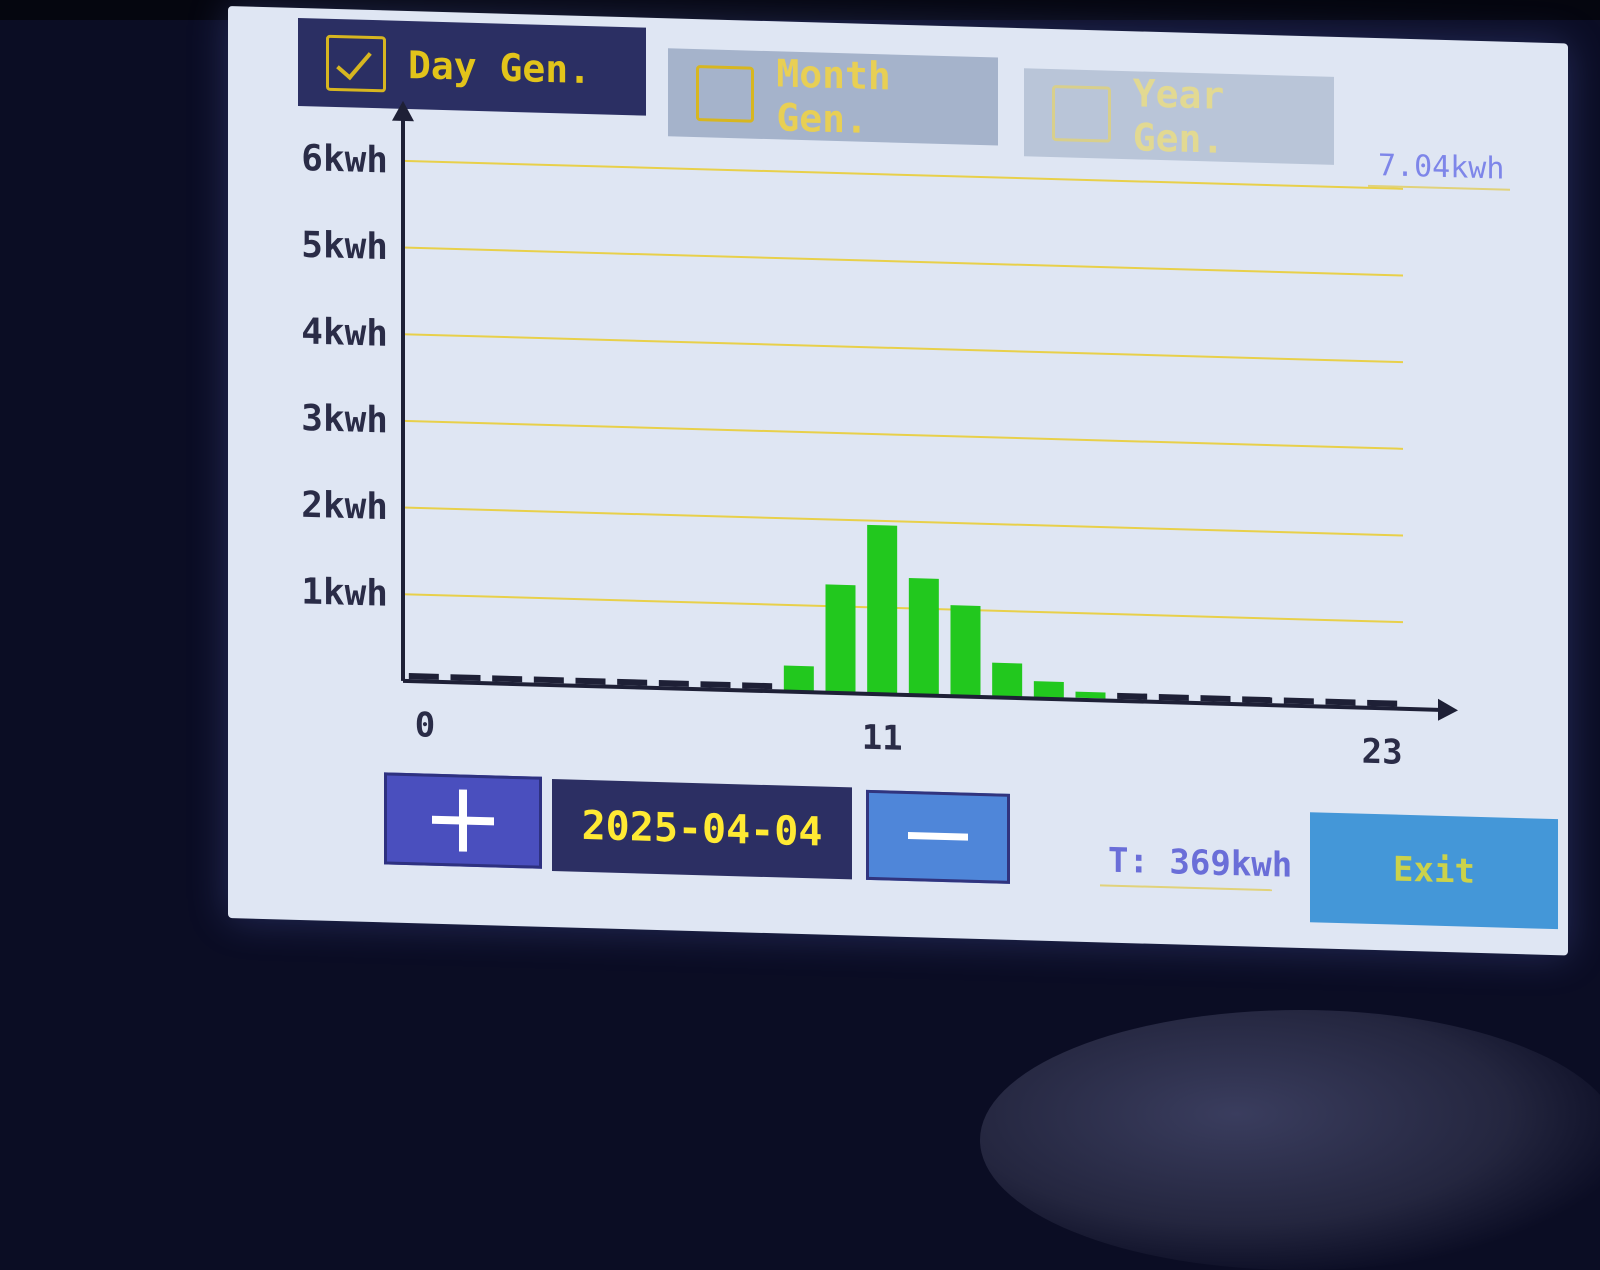 The image size is (1600, 1270). What do you see at coordinates (882, 738) in the screenshot?
I see `x-tick-label: 11` at bounding box center [882, 738].